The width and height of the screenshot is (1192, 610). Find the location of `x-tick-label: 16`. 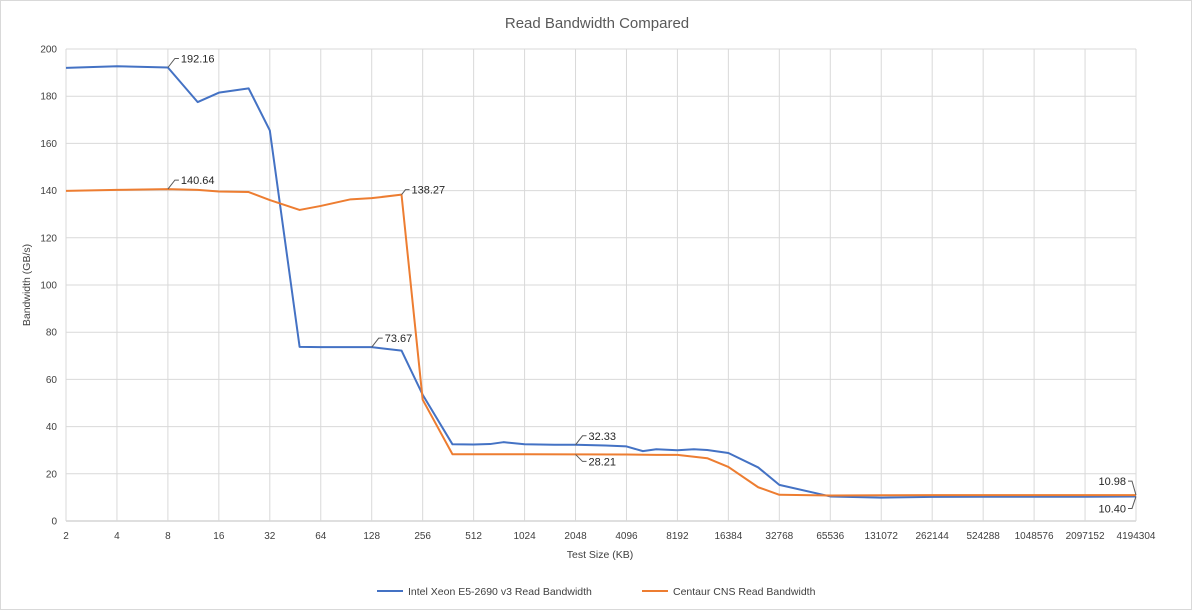

x-tick-label: 16 is located at coordinates (219, 536).